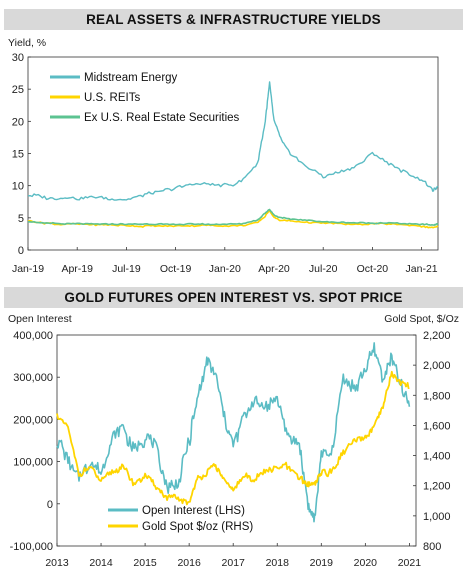  I want to click on y-tick-label-left: 0, so click(50, 505).